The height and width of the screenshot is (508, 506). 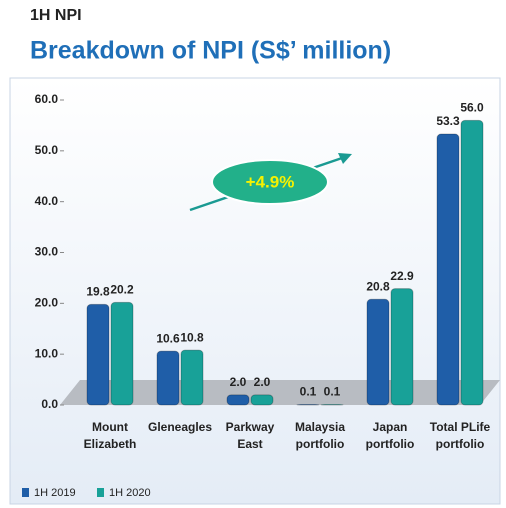 What do you see at coordinates (168, 338) in the screenshot?
I see `value-label: 10.6` at bounding box center [168, 338].